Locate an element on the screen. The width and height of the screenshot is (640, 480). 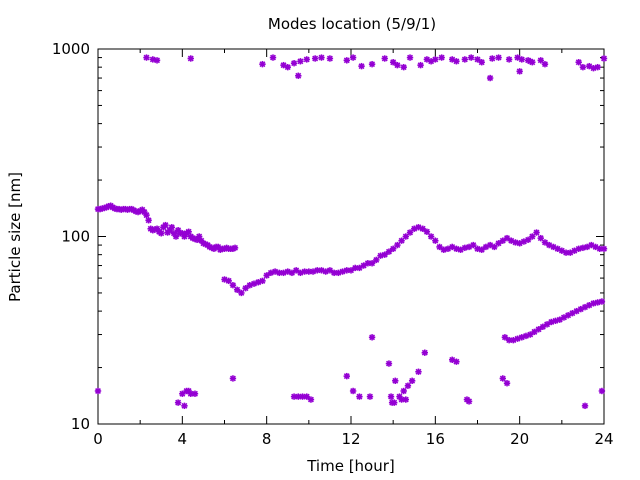
x-tick-label: 4 is located at coordinates (183, 439).